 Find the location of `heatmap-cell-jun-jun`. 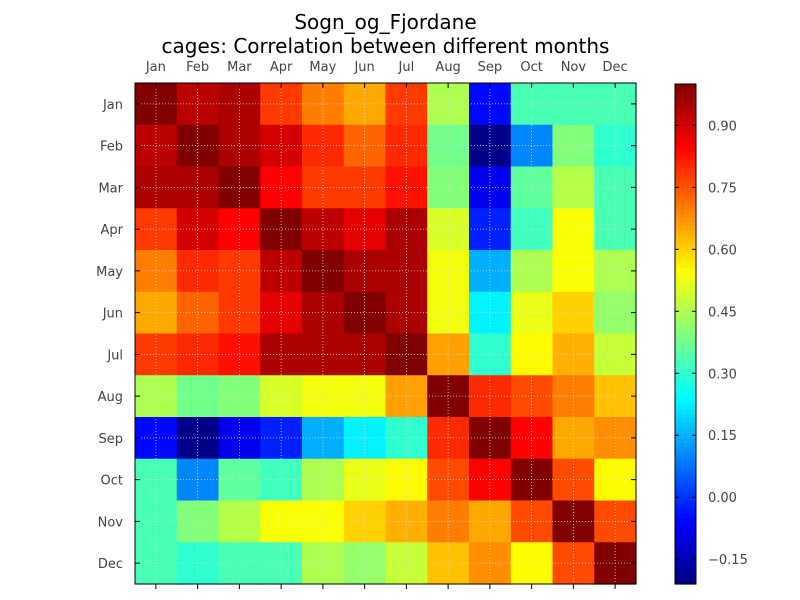

heatmap-cell-jun-jun is located at coordinates (365, 313).